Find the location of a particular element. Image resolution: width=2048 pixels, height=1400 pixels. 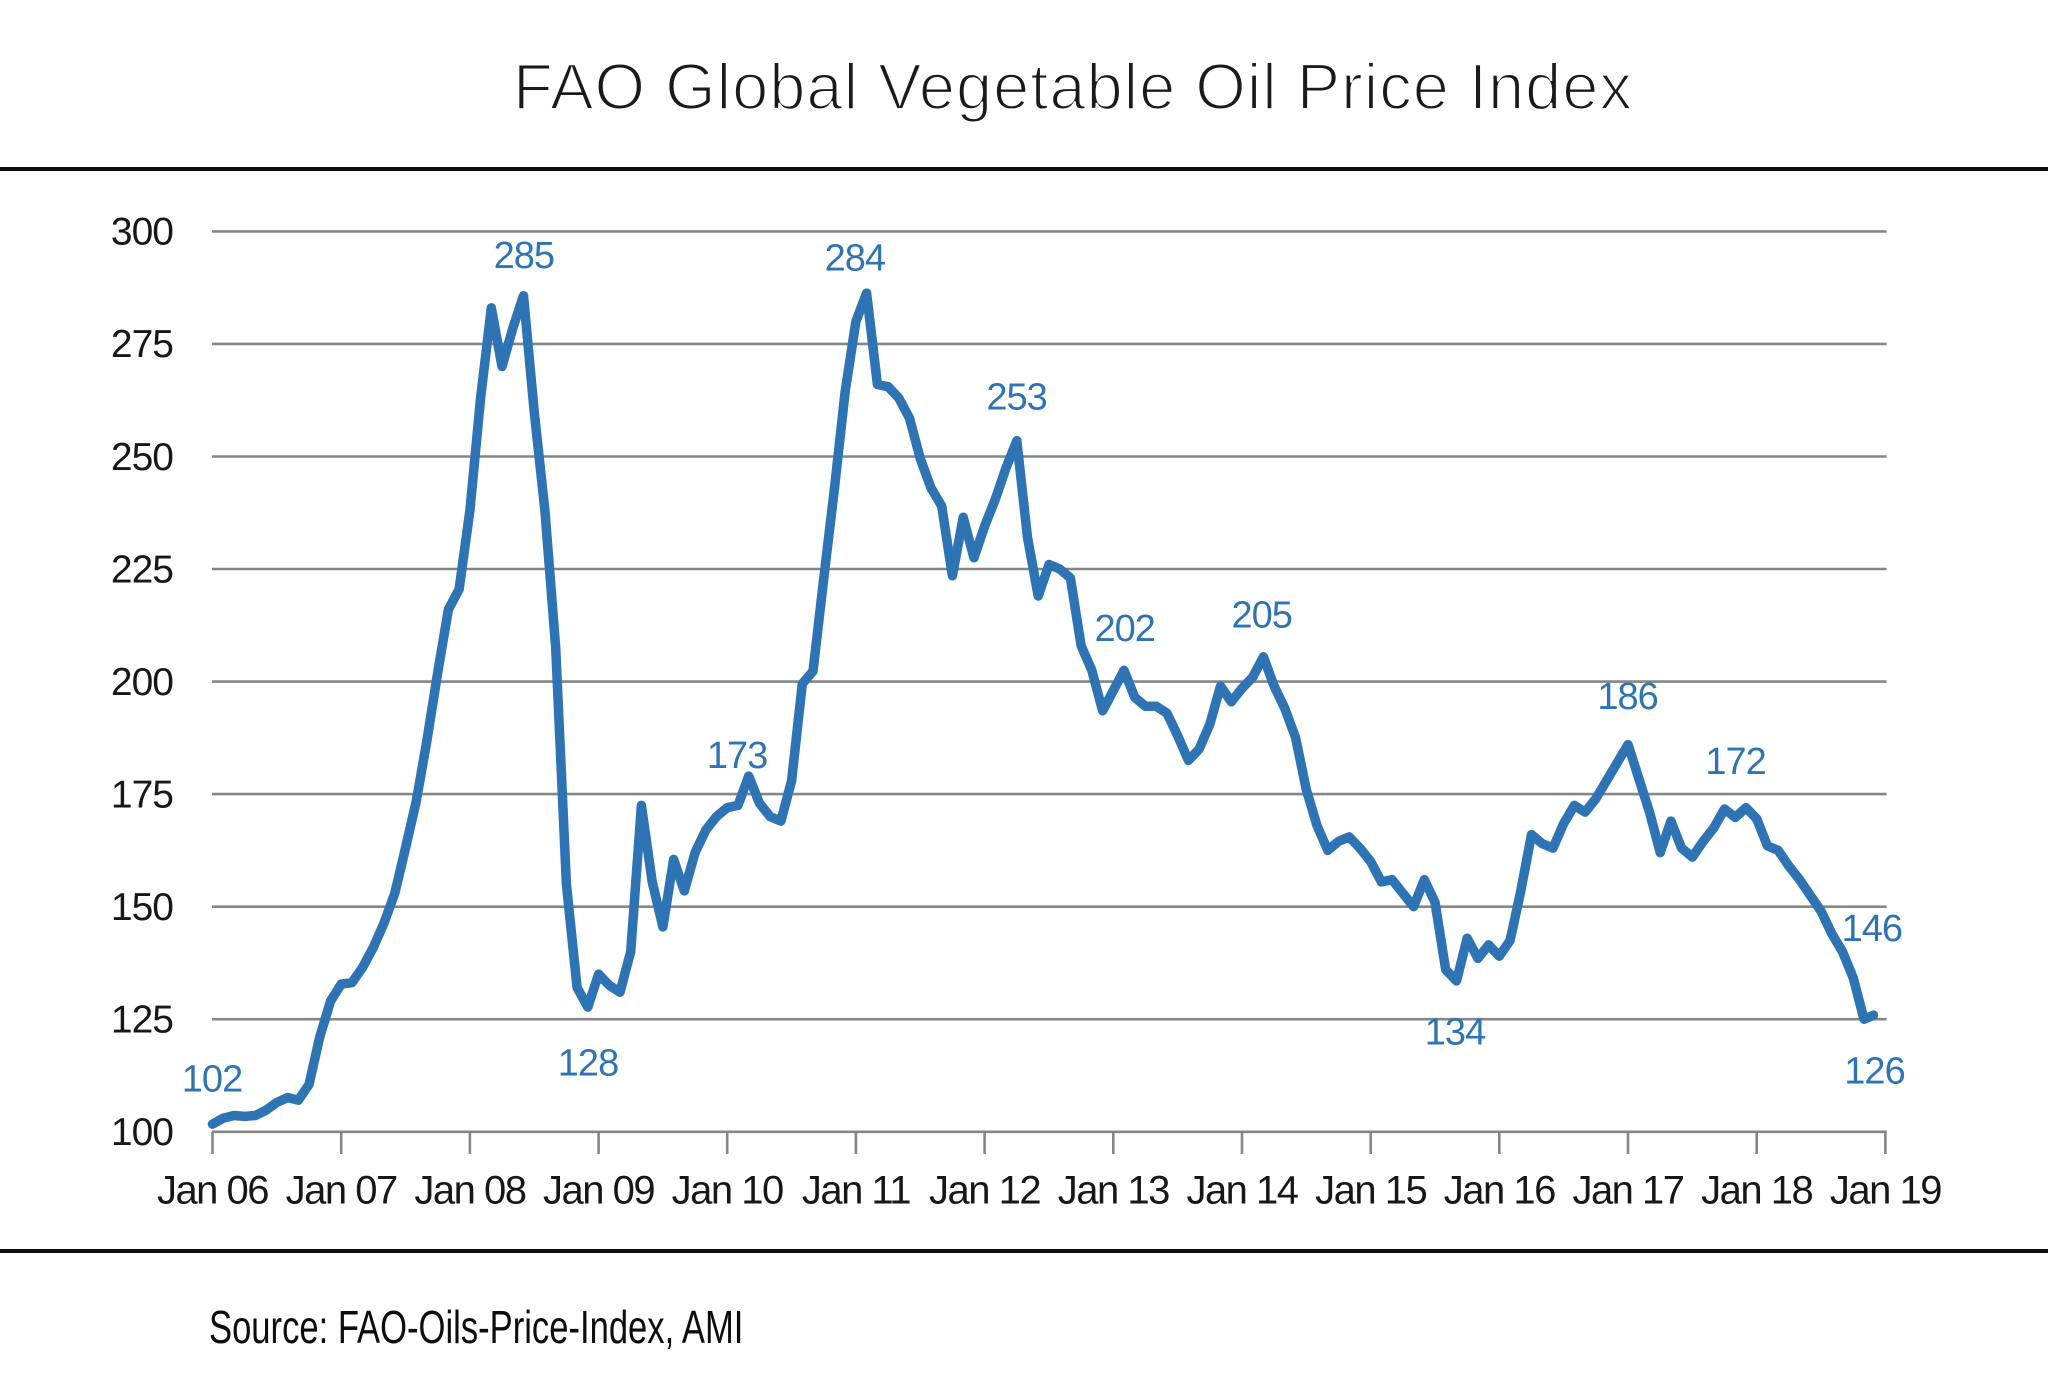

svg-text: Jan 11 is located at coordinates (856, 1191).